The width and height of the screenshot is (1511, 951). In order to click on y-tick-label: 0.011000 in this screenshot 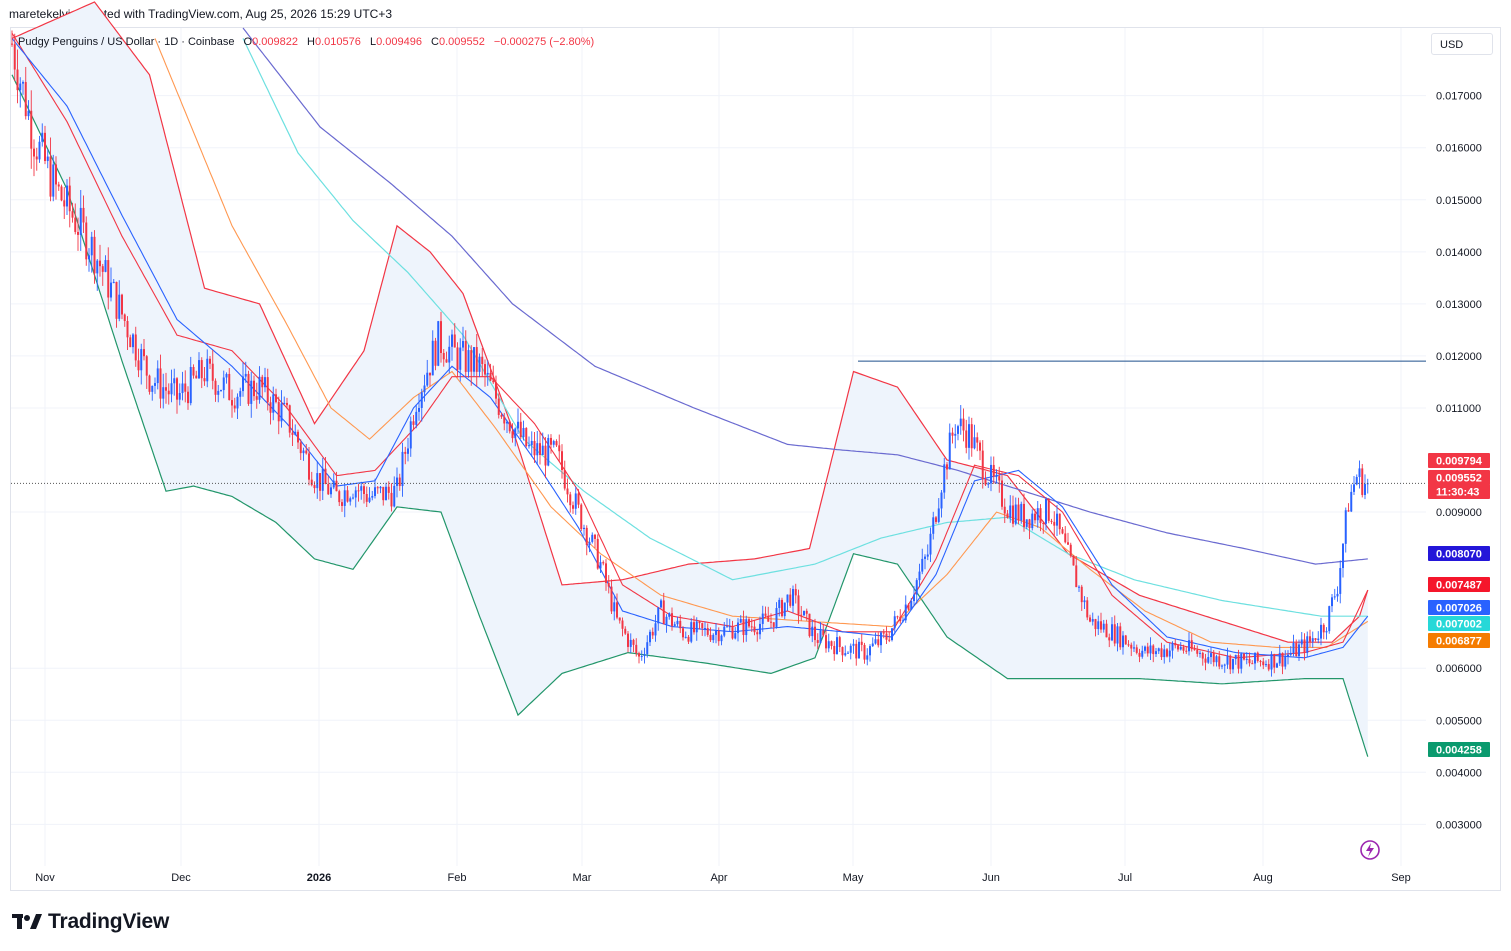, I will do `click(1458, 409)`.